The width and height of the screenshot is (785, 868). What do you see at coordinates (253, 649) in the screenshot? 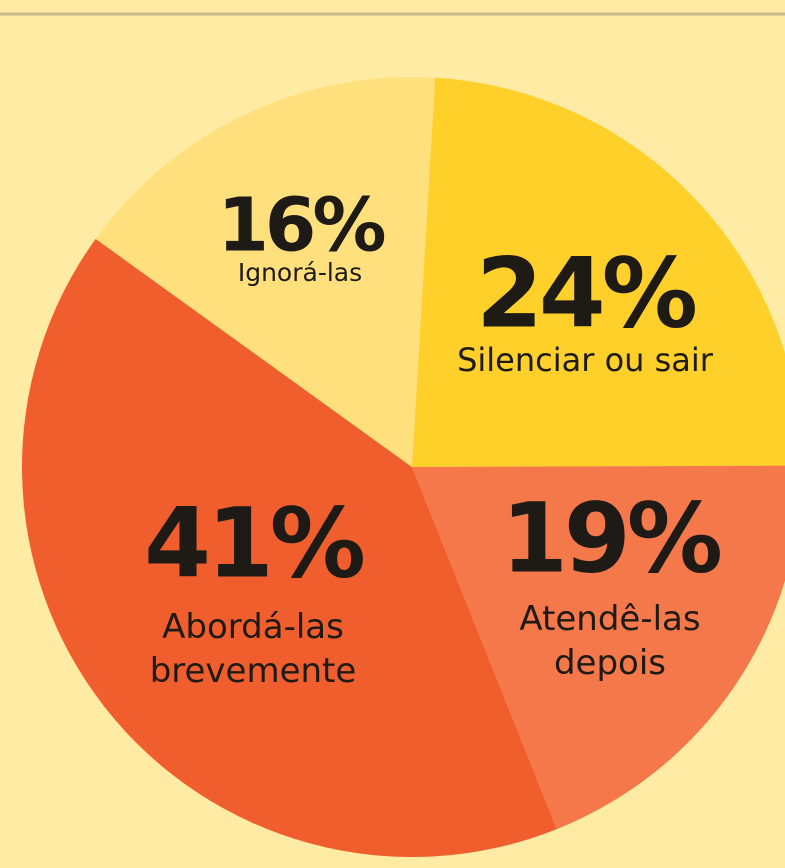
I see `category-label: Abordá-las brevemente` at bounding box center [253, 649].